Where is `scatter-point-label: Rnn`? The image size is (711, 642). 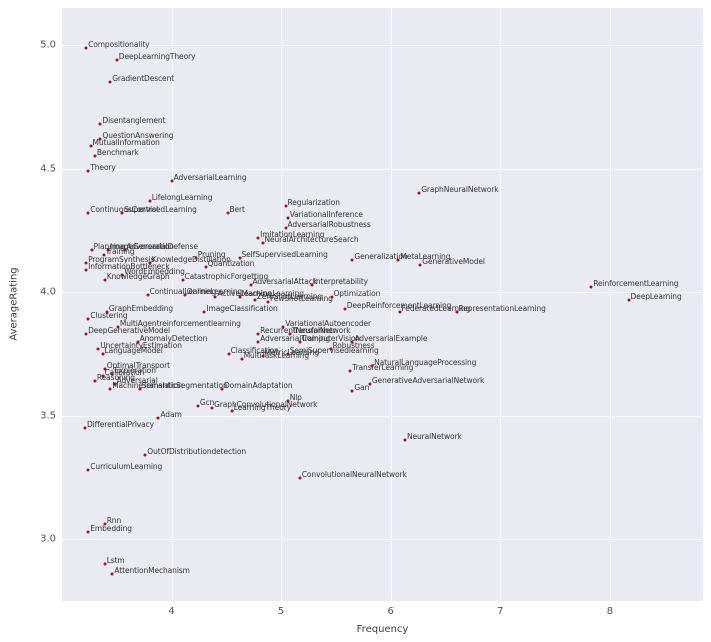
scatter-point-label: Rnn is located at coordinates (114, 521).